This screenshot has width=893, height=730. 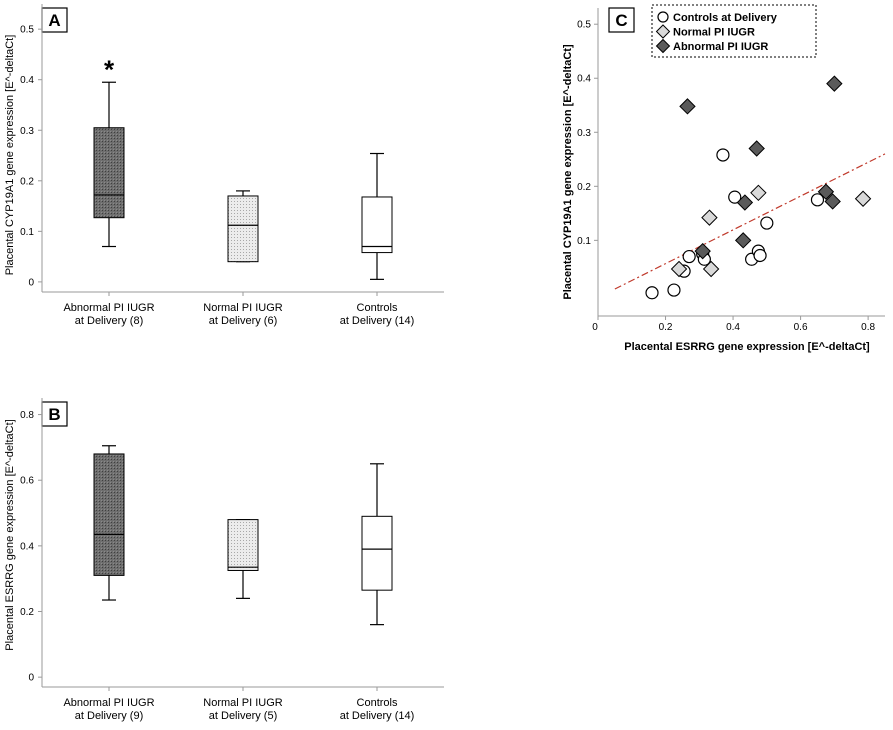 What do you see at coordinates (243, 321) in the screenshot?
I see `category-label: at Delivery (6)` at bounding box center [243, 321].